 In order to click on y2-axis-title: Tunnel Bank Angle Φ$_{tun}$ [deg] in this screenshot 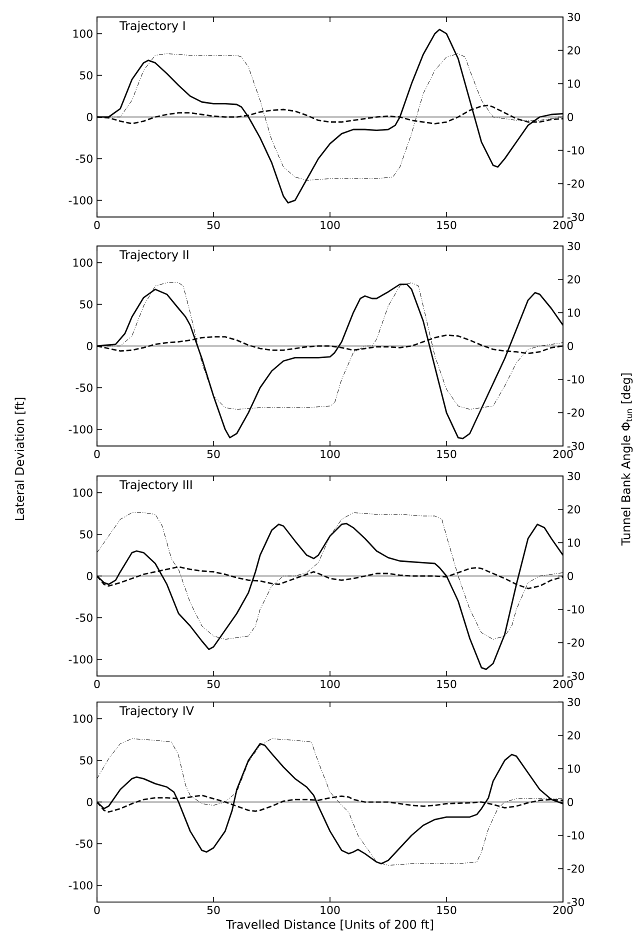, I will do `click(627, 459)`.